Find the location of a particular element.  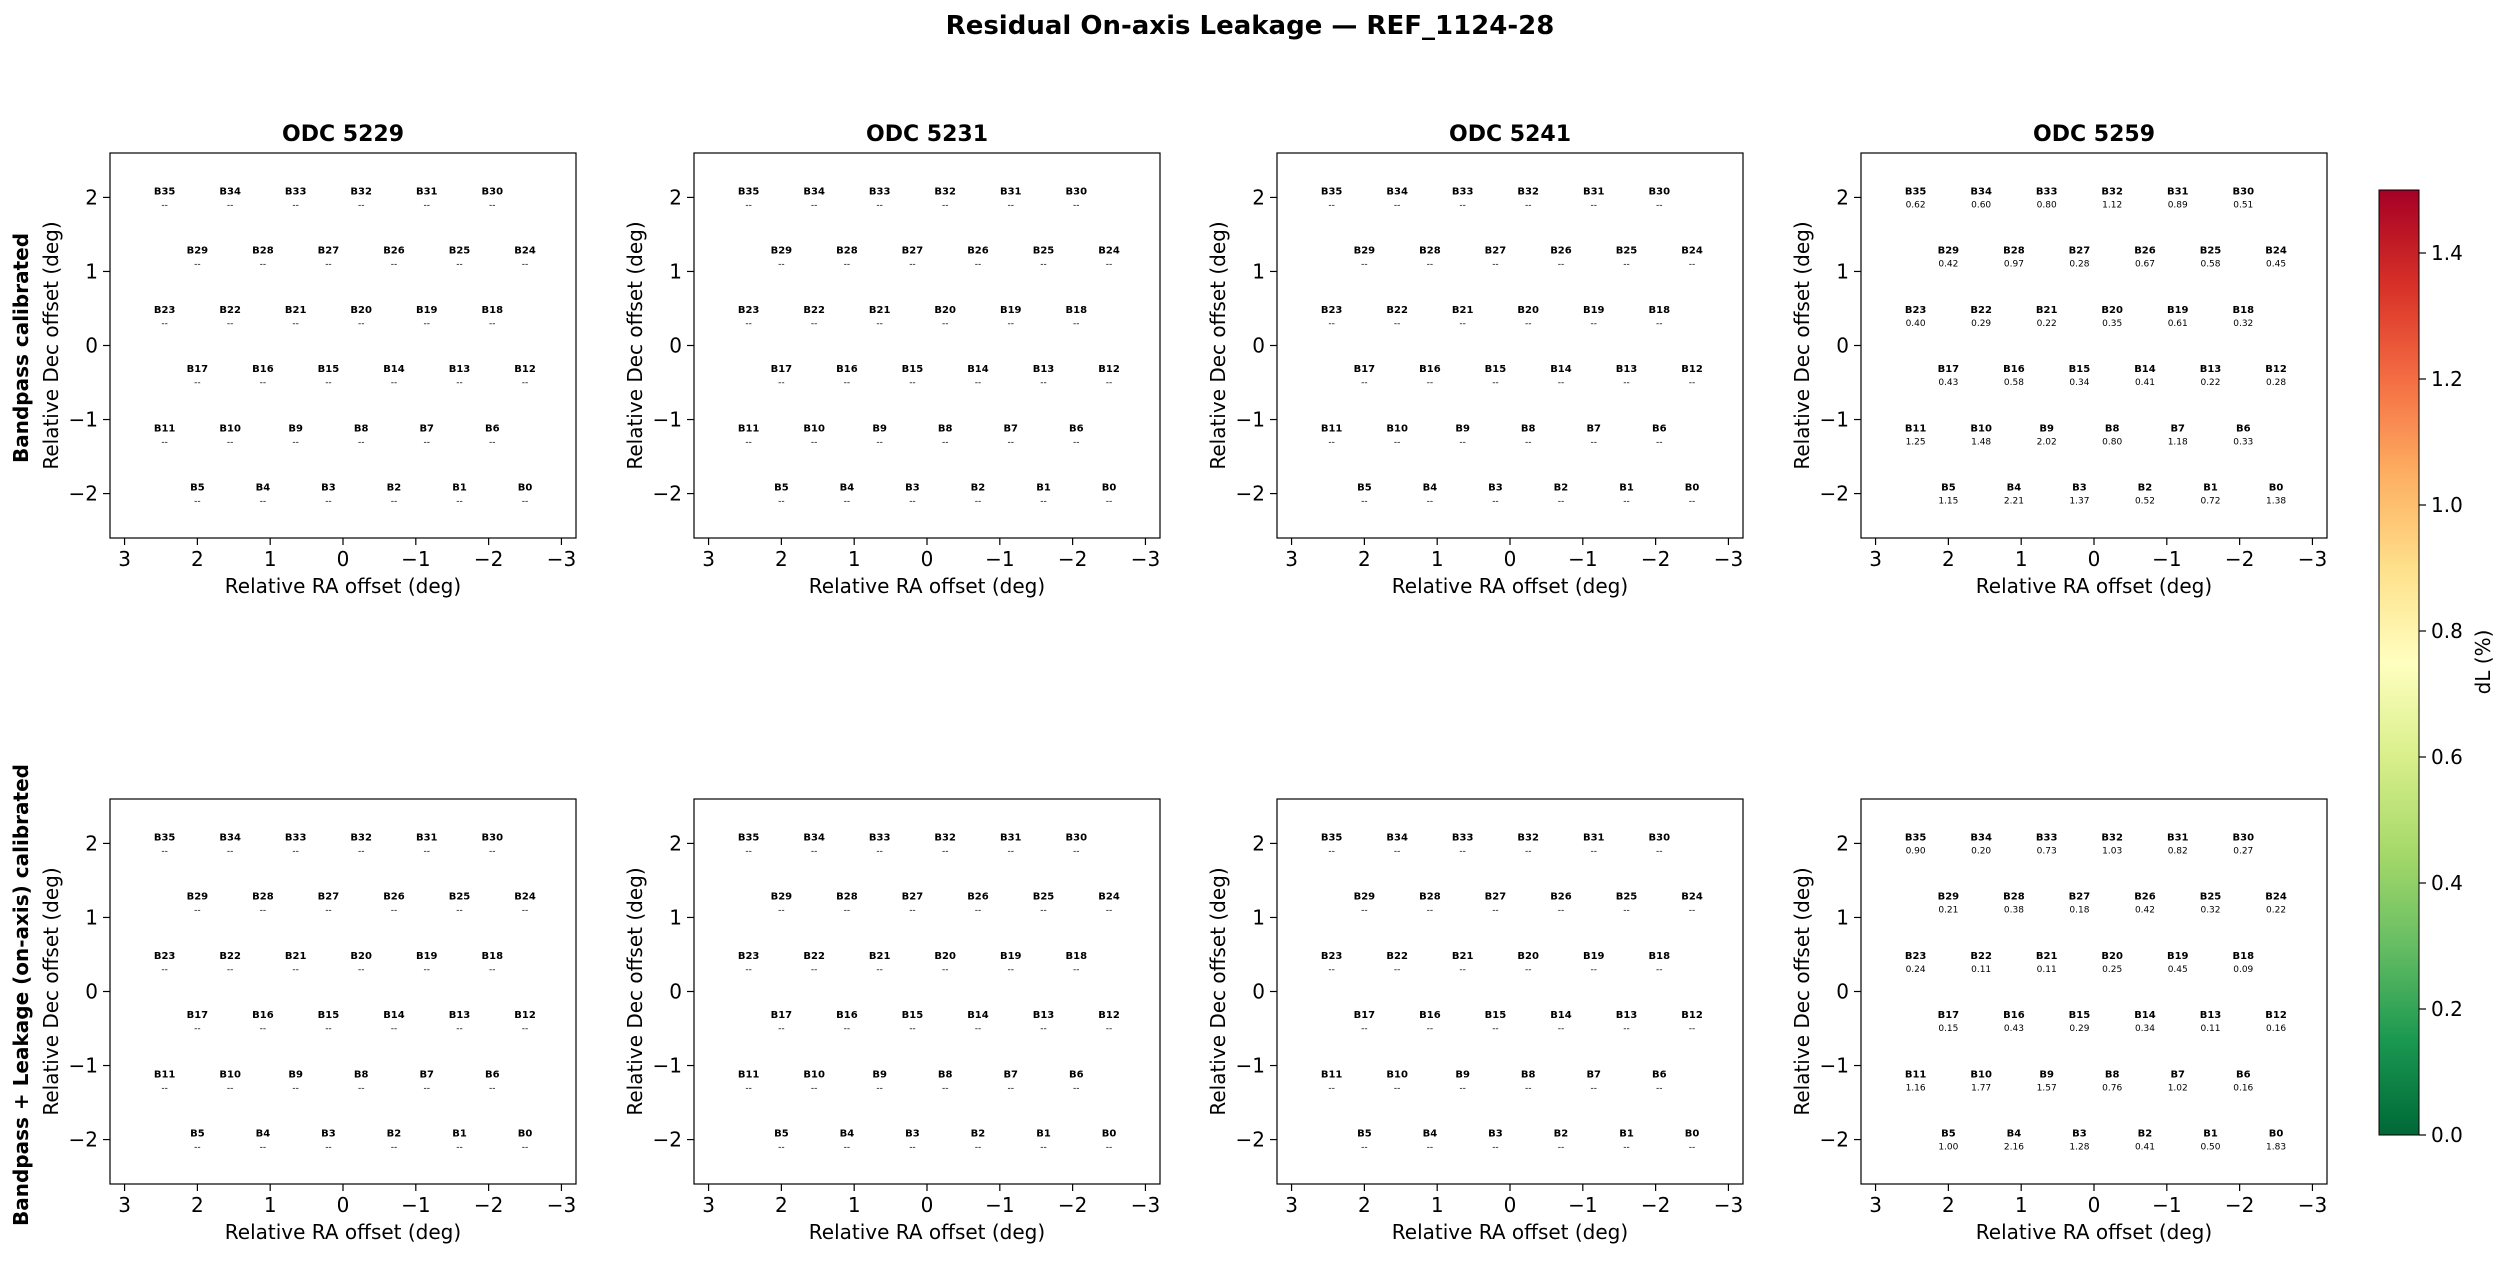

beam-label: B5 is located at coordinates (781, 488).